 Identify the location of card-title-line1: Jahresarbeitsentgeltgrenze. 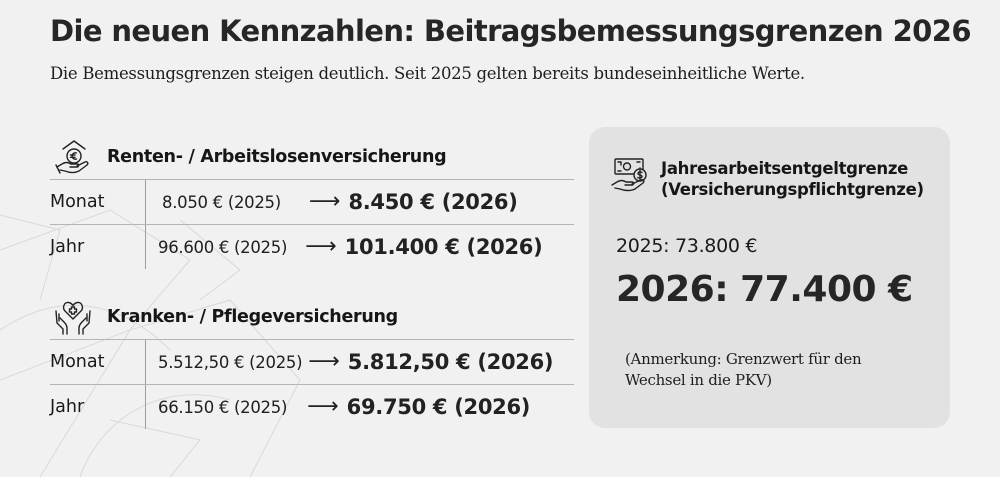
(785, 168).